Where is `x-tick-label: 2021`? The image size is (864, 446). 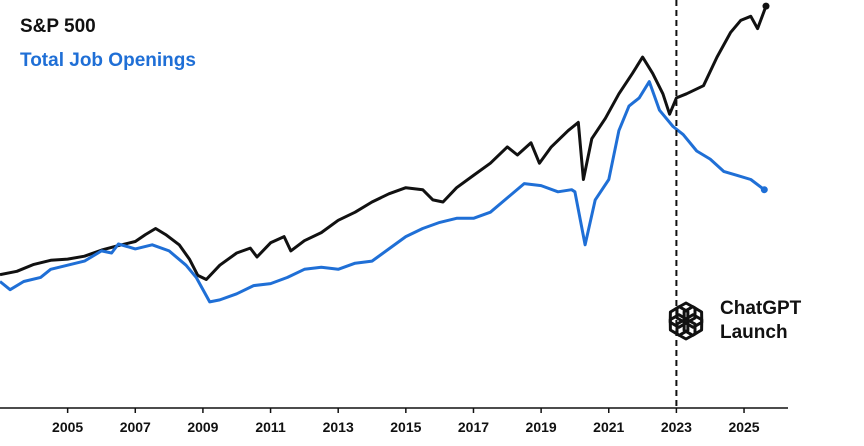 x-tick-label: 2021 is located at coordinates (608, 427).